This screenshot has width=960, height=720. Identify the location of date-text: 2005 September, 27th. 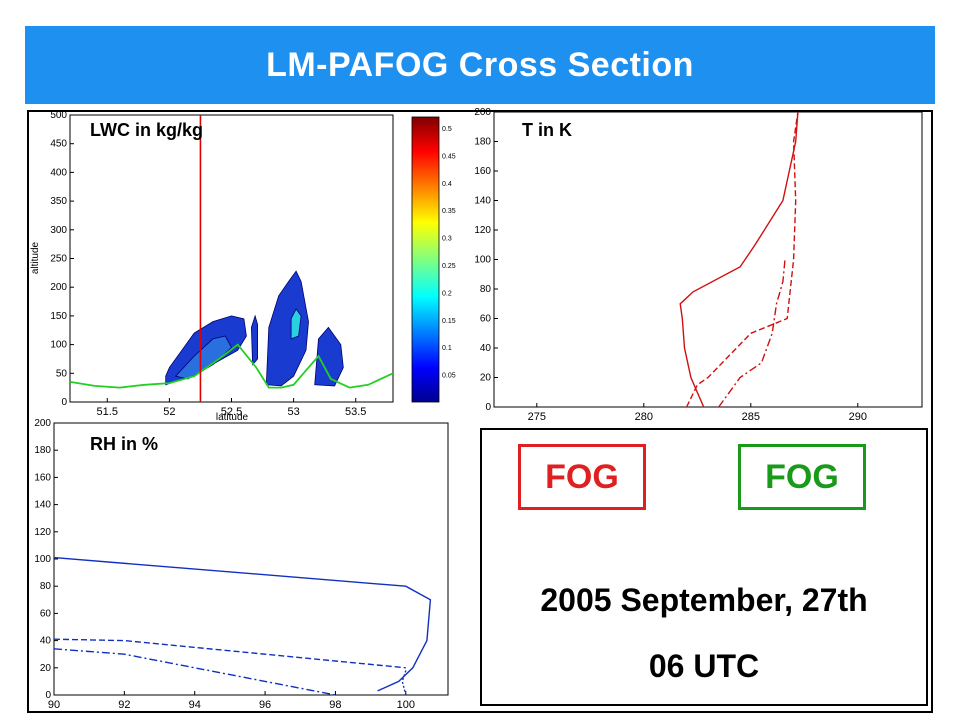
(704, 600).